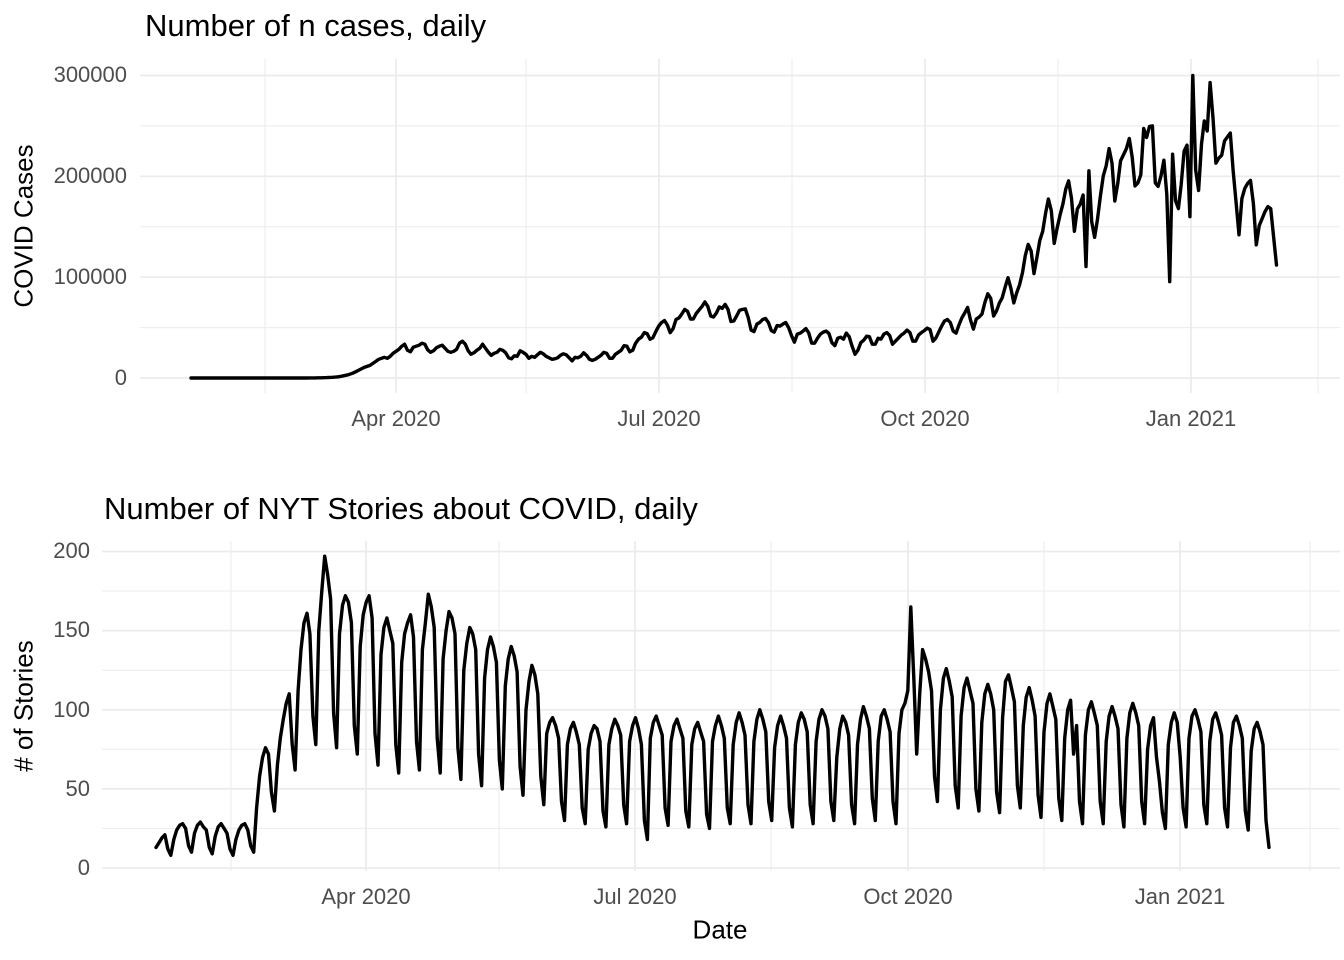 The width and height of the screenshot is (1344, 960). Describe the element at coordinates (90, 175) in the screenshot. I see `cases-y-tick-200000: 200000` at that location.